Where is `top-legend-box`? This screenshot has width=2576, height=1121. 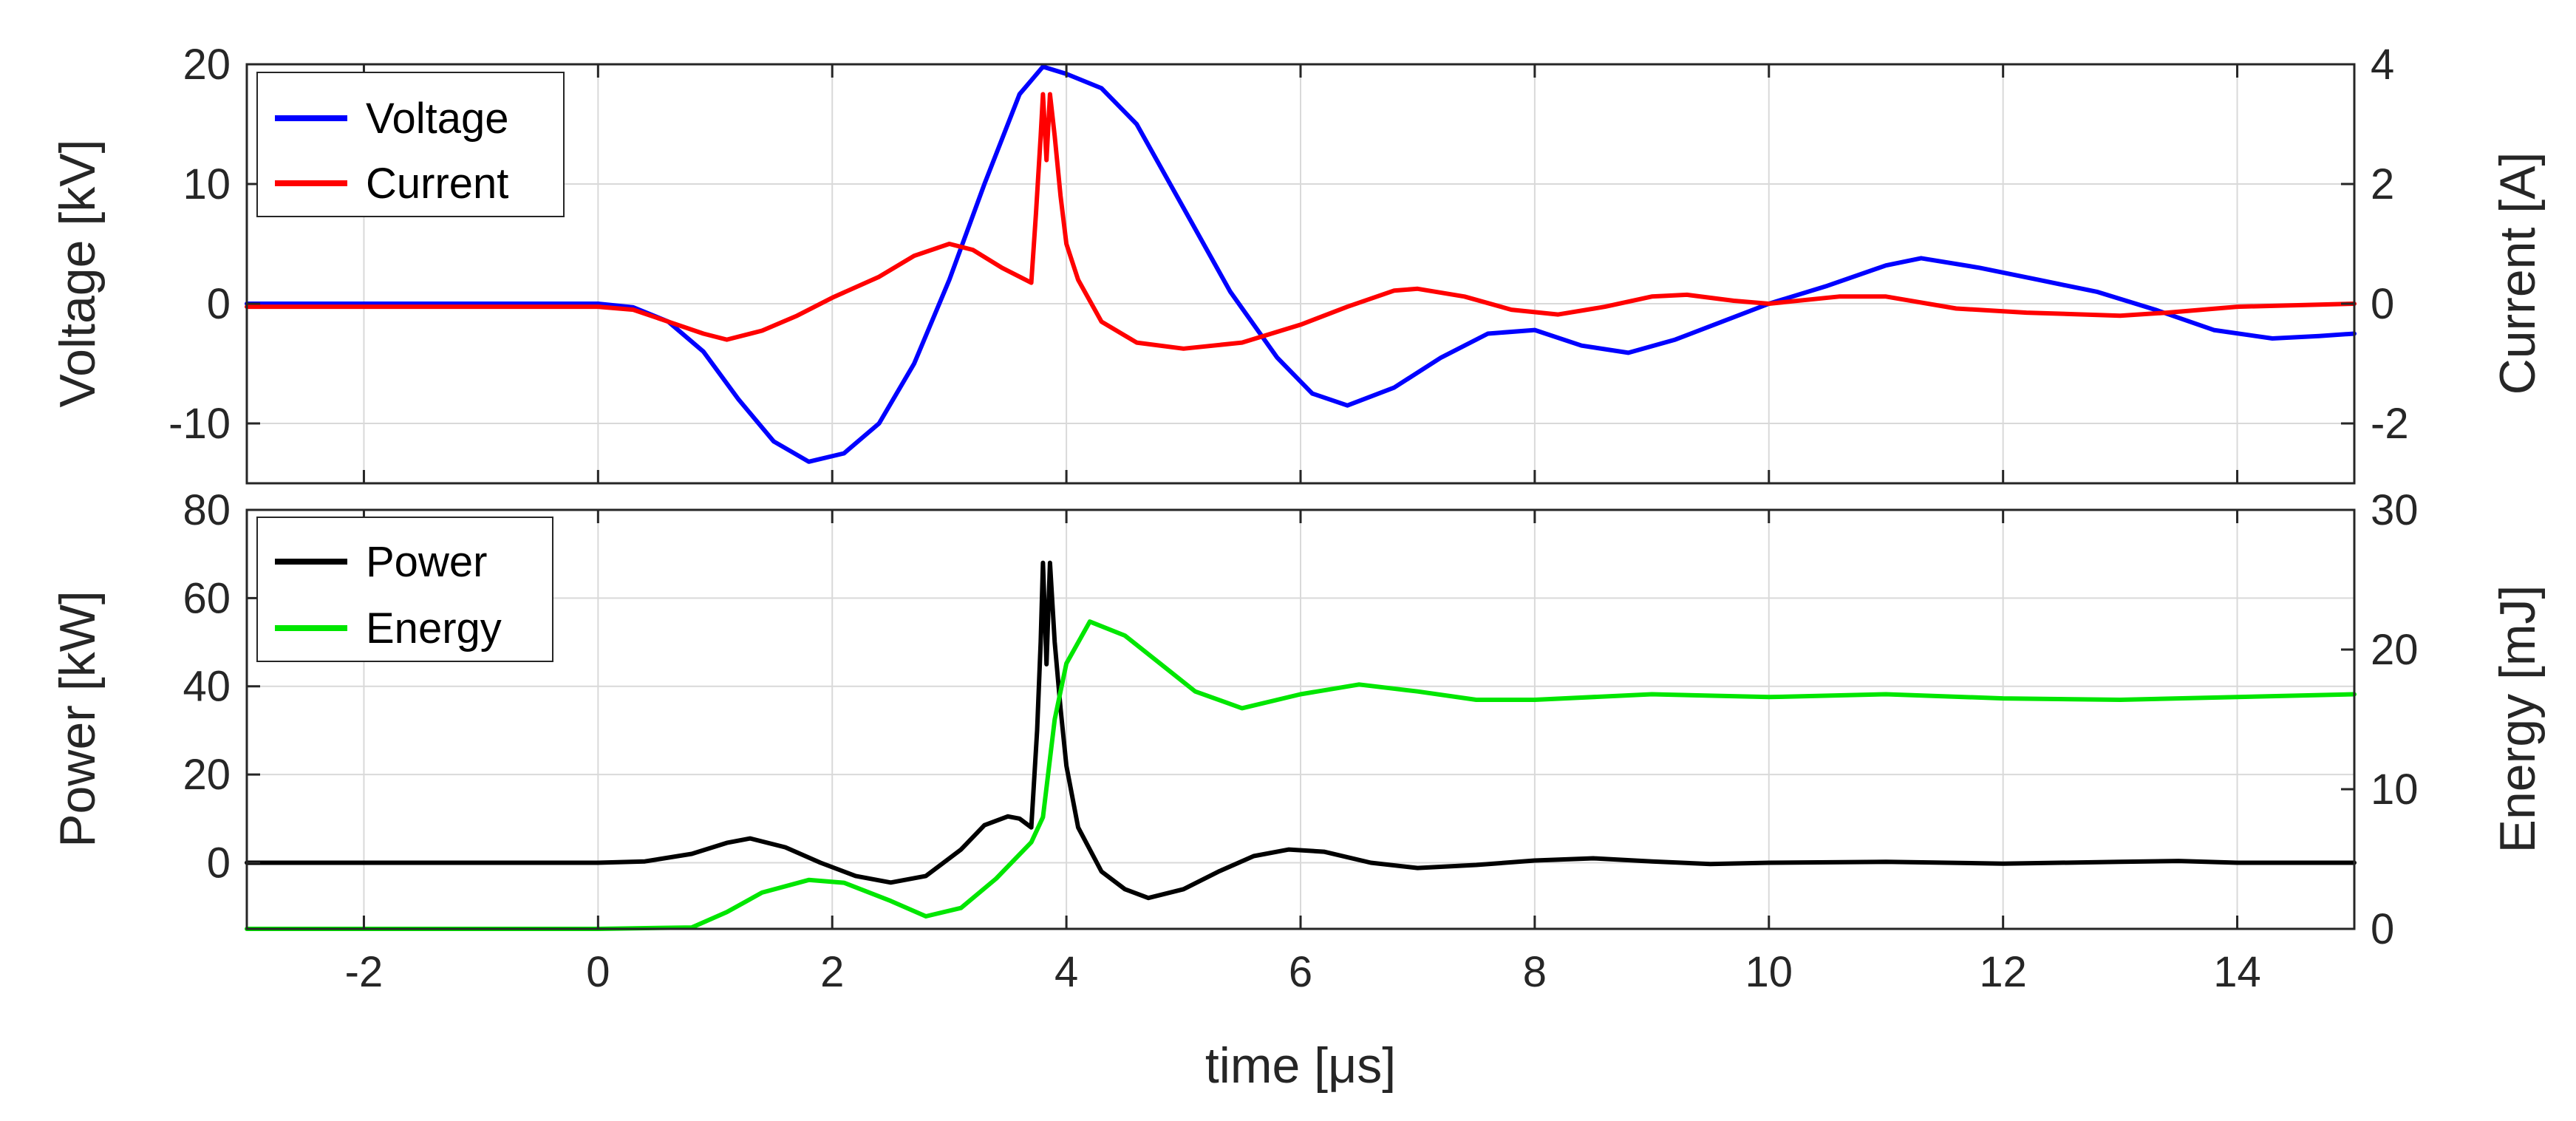
top-legend-box is located at coordinates (410, 144).